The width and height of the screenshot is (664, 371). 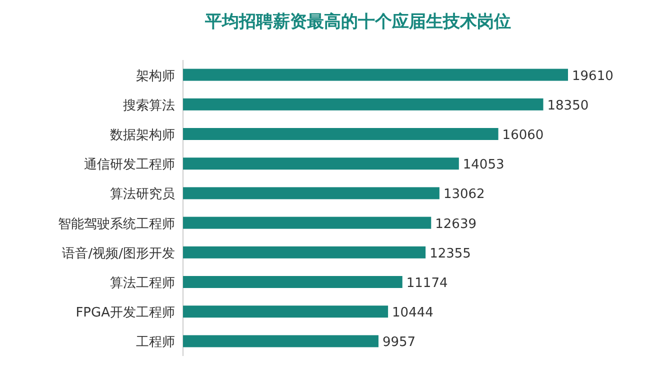 I want to click on data-label: 10444, so click(x=413, y=313).